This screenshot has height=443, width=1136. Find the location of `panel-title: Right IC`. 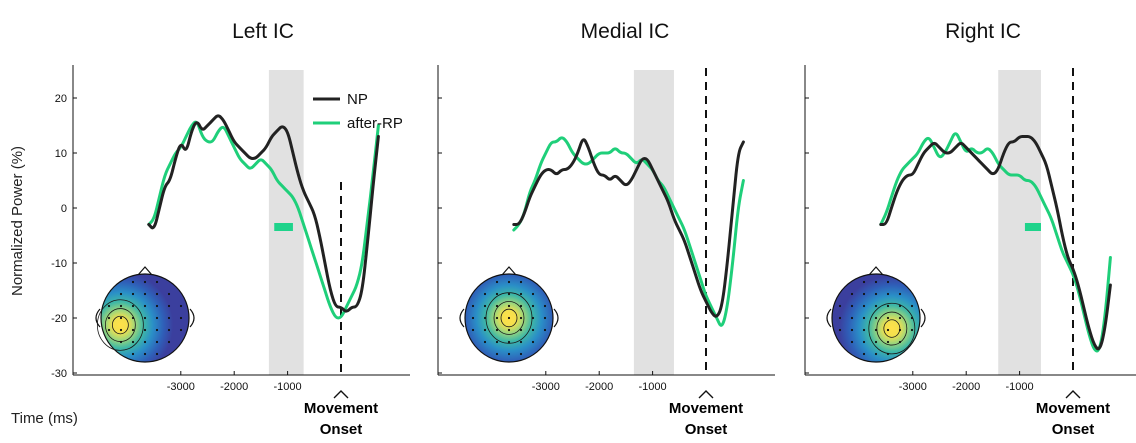

panel-title: Right IC is located at coordinates (983, 31).